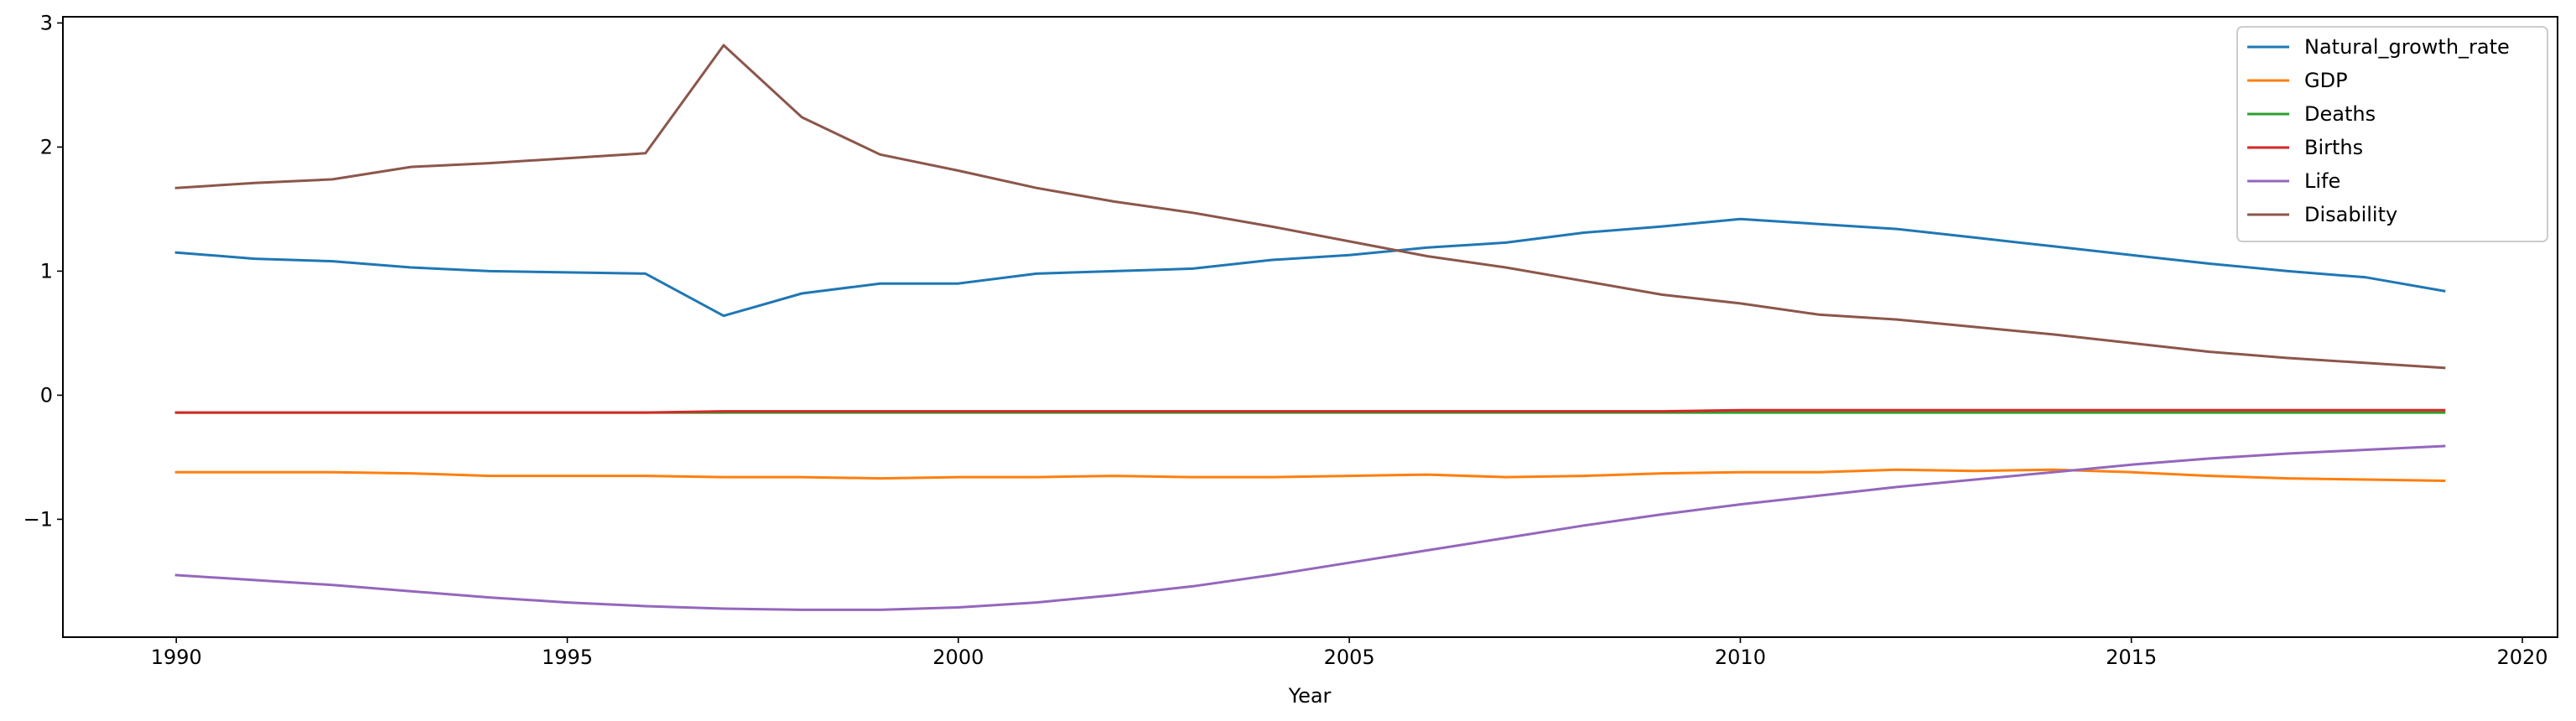 The height and width of the screenshot is (721, 2576). Describe the element at coordinates (46, 395) in the screenshot. I see `y-tick-label: 0` at that location.